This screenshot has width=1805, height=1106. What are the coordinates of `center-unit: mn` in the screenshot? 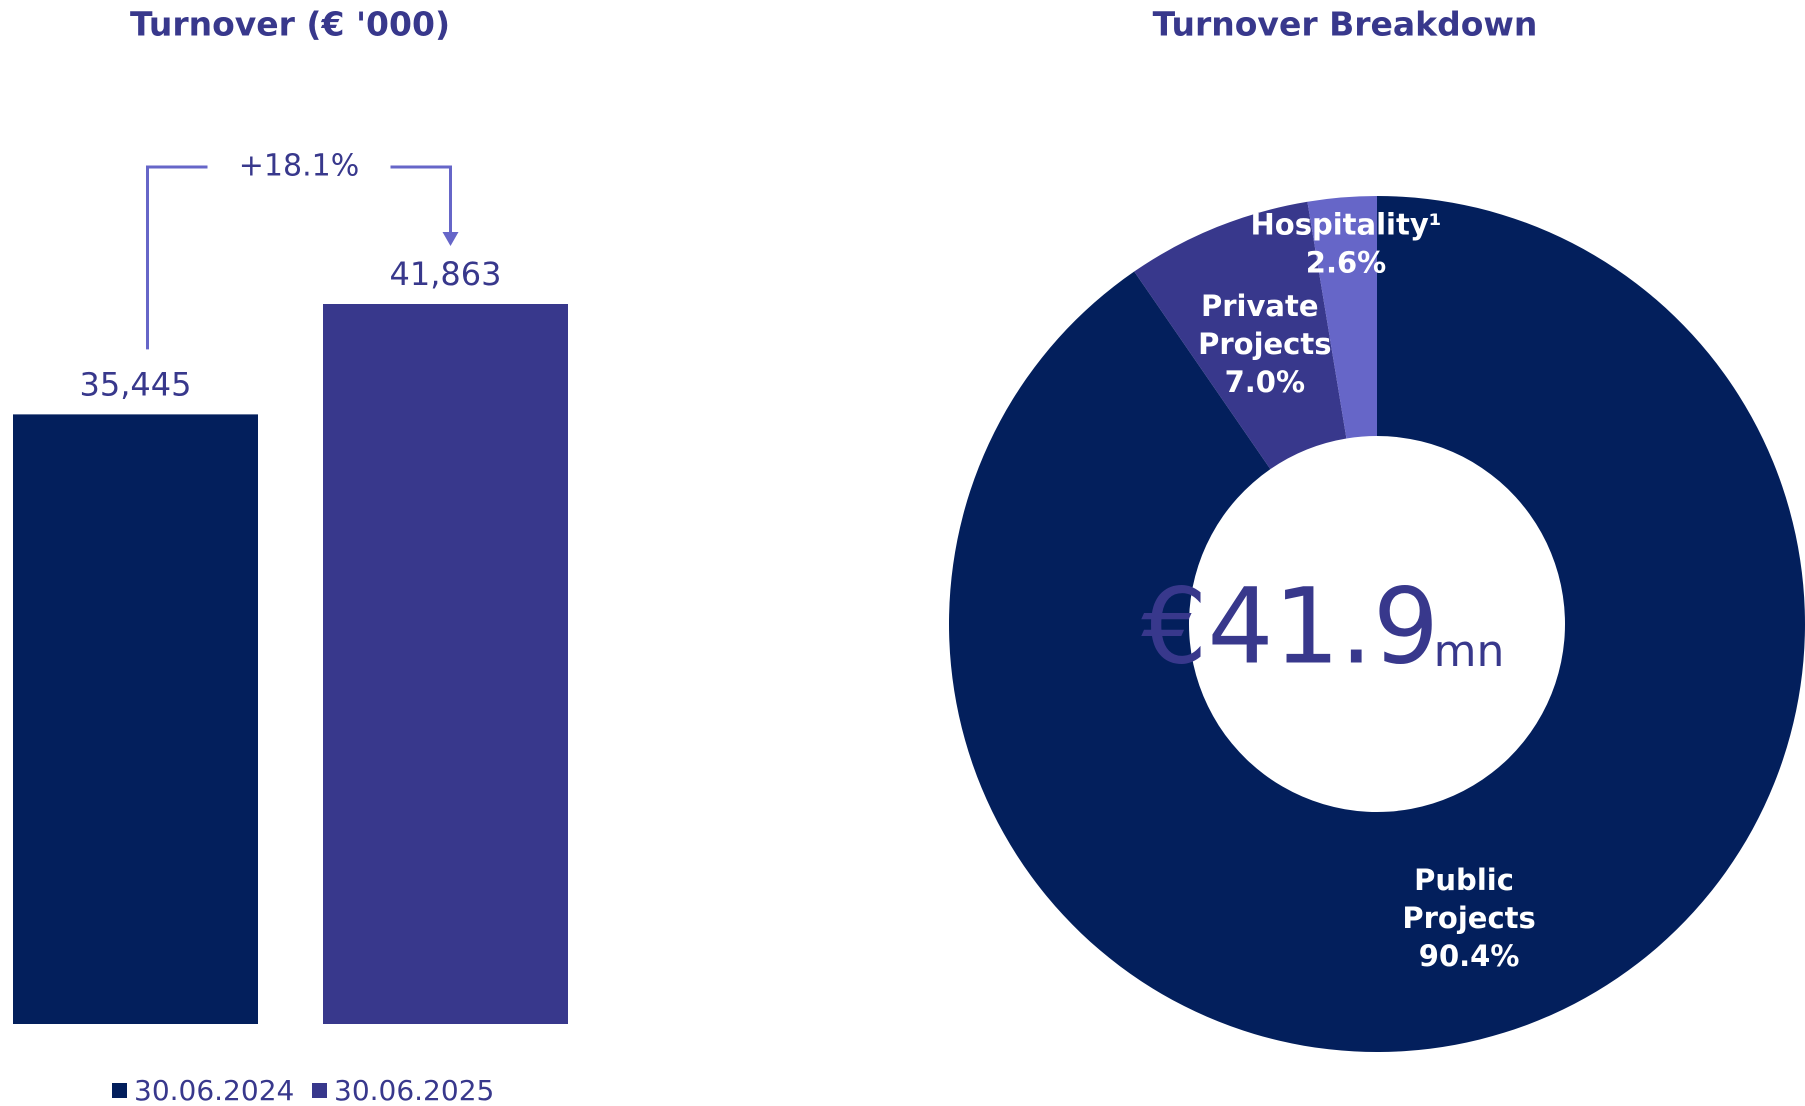 It's located at (1469, 651).